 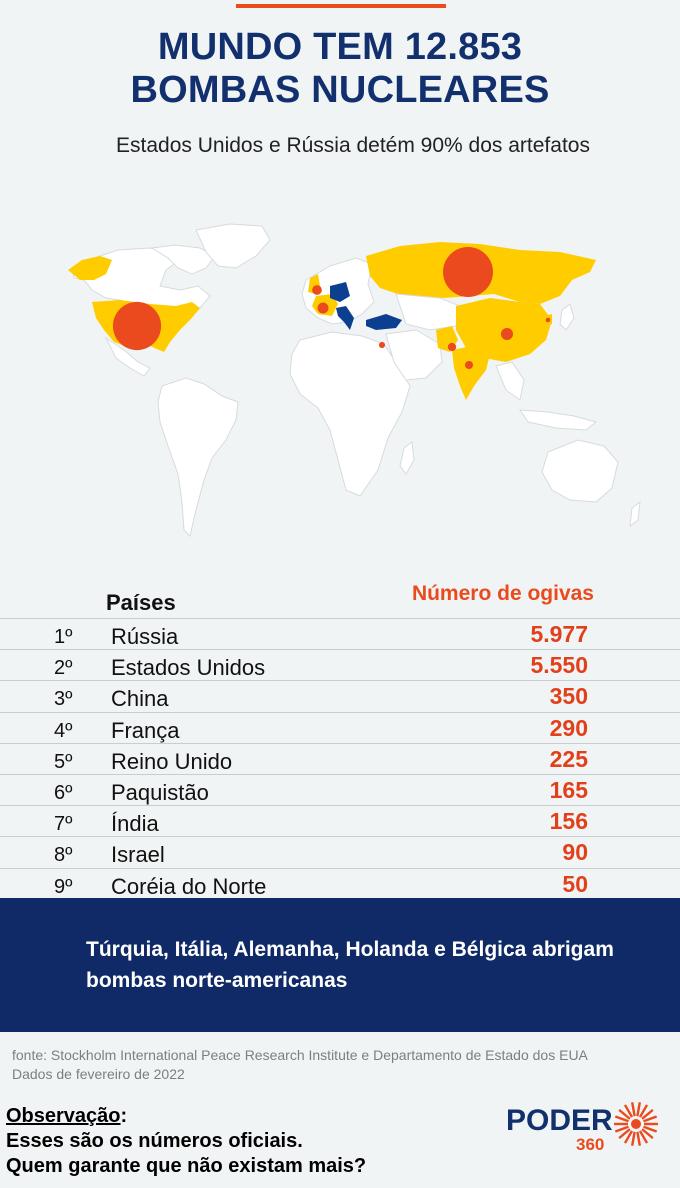 I want to click on country-name: Índia, so click(x=135, y=824).